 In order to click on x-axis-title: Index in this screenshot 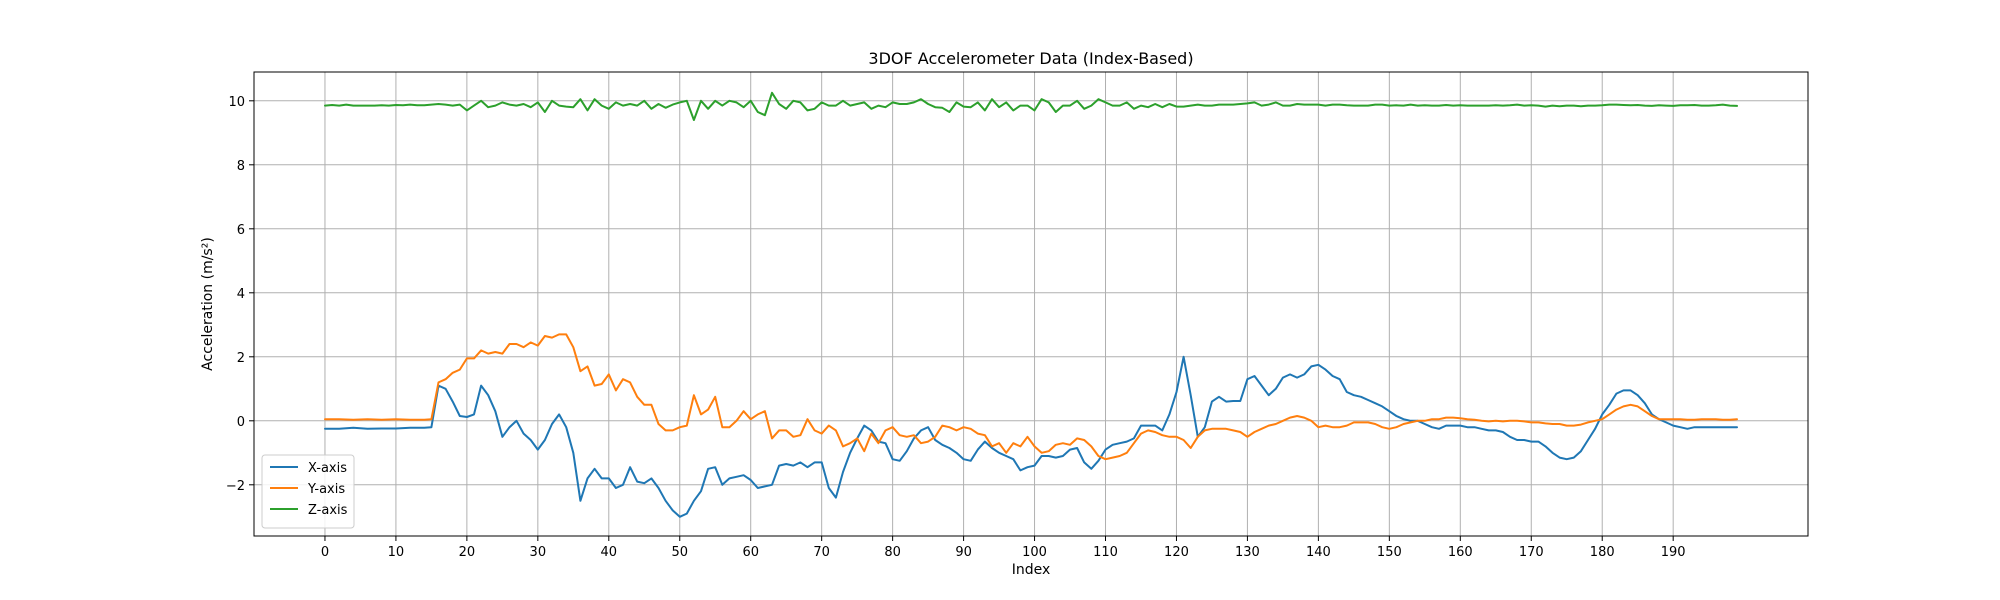, I will do `click(1031, 570)`.